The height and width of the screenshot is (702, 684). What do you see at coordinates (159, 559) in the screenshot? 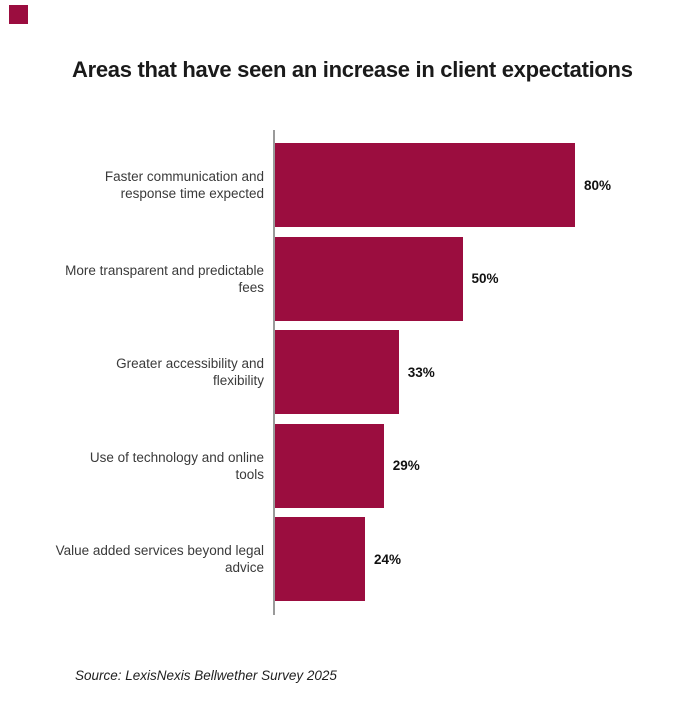
I see `category-label: Value added services beyond legal advice` at bounding box center [159, 559].